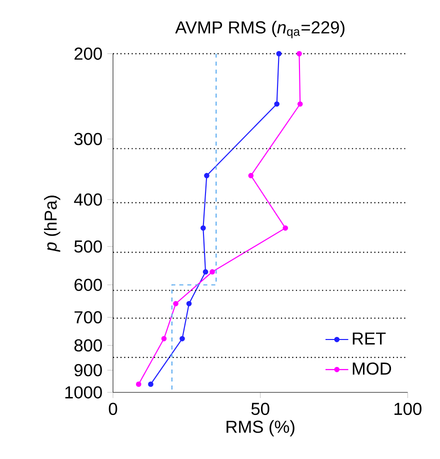 The height and width of the screenshot is (459, 440). Describe the element at coordinates (88, 246) in the screenshot. I see `y-tick-label: 500` at that location.